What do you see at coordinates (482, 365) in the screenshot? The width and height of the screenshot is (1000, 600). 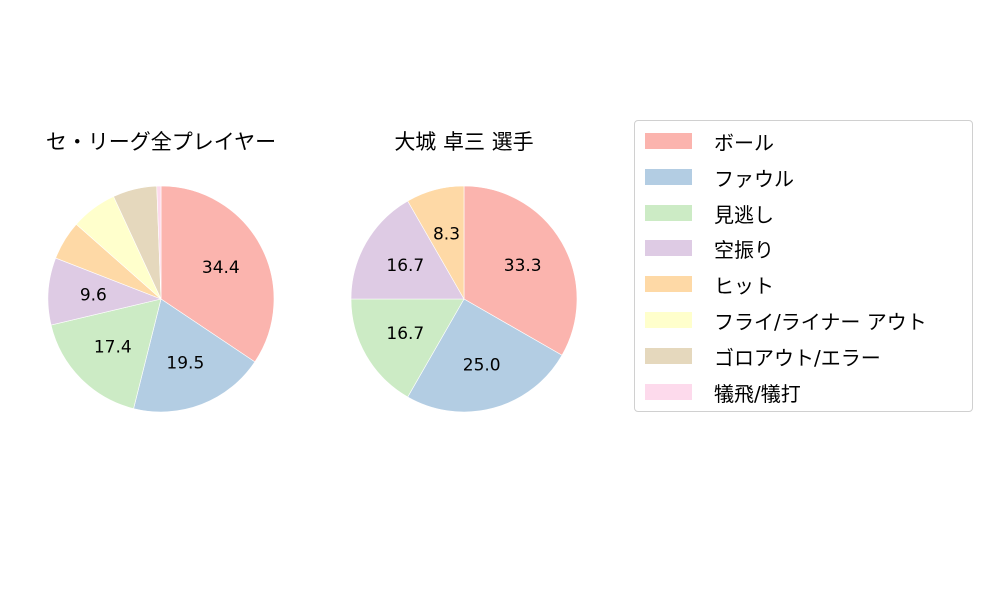 I see `slice-value-label: 25.0` at bounding box center [482, 365].